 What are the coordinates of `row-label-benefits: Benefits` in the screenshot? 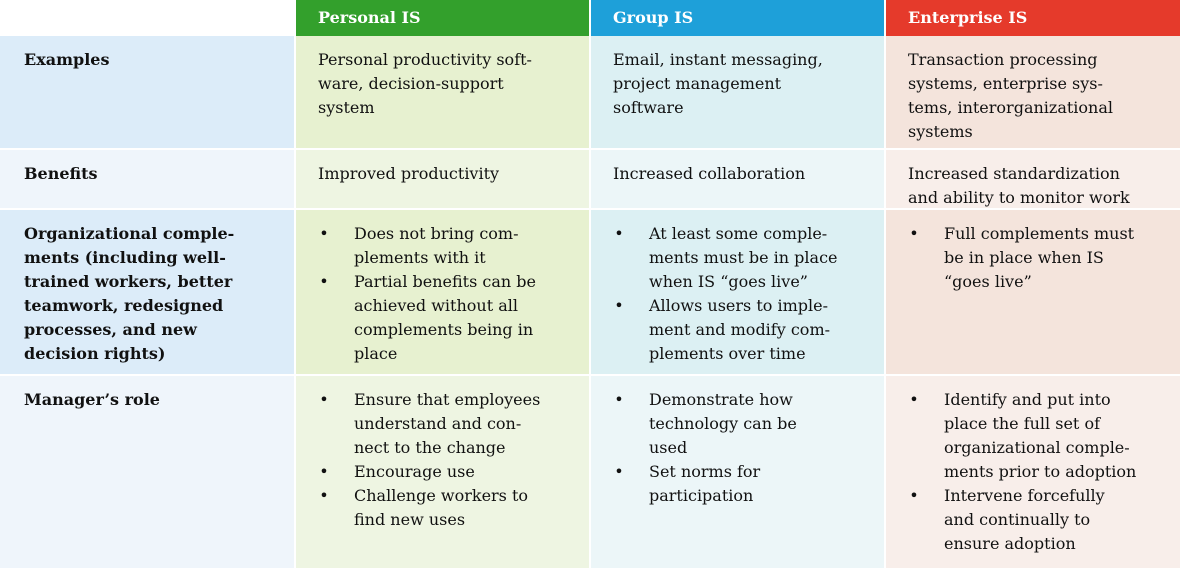 It's located at (148, 180).